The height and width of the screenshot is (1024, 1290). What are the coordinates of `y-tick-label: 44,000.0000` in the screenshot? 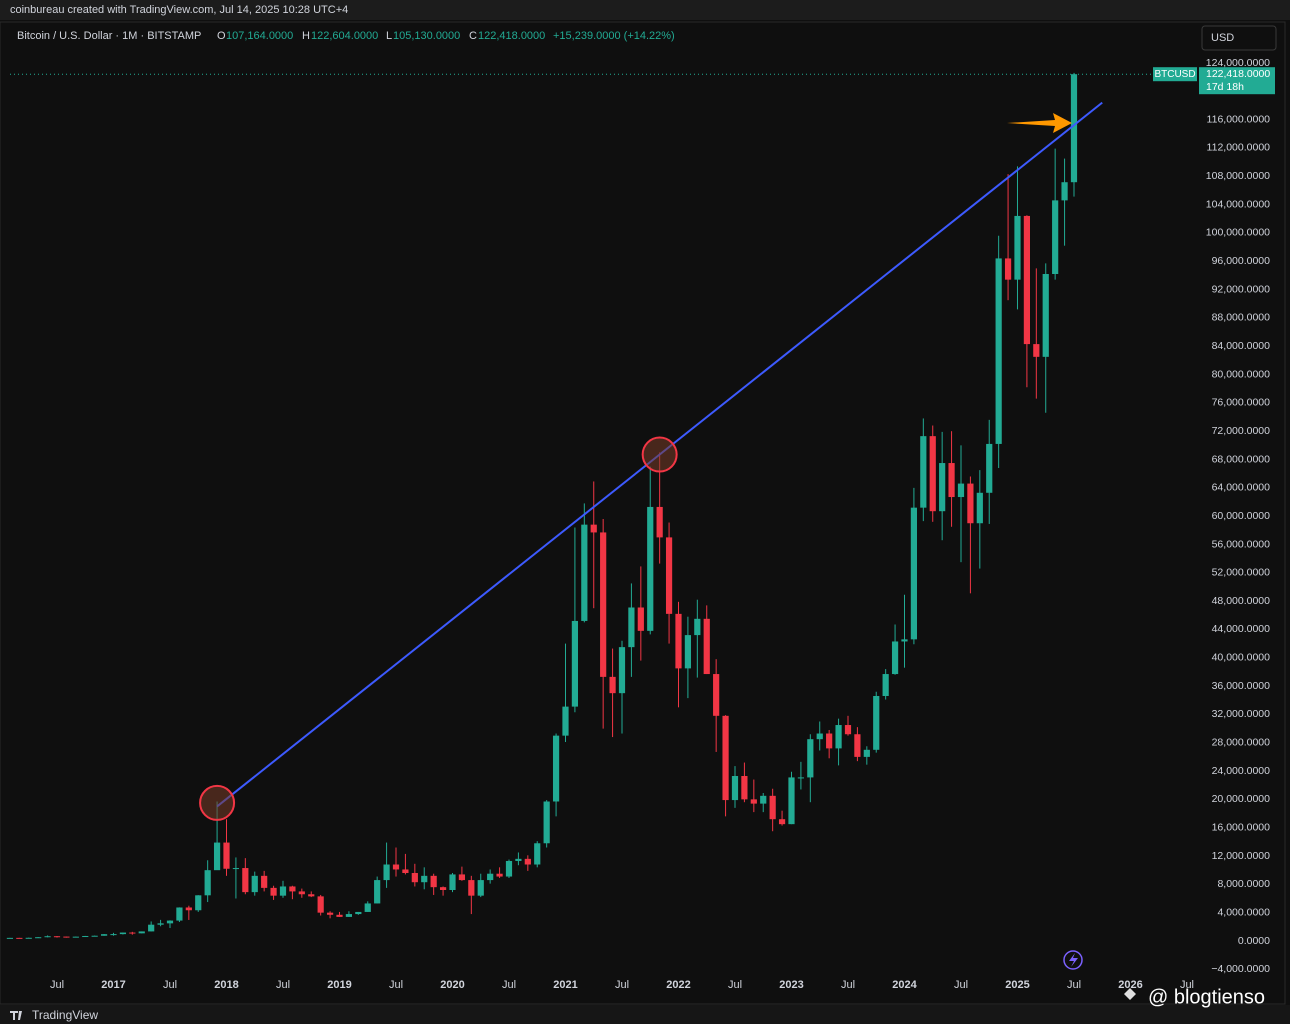 It's located at (1241, 629).